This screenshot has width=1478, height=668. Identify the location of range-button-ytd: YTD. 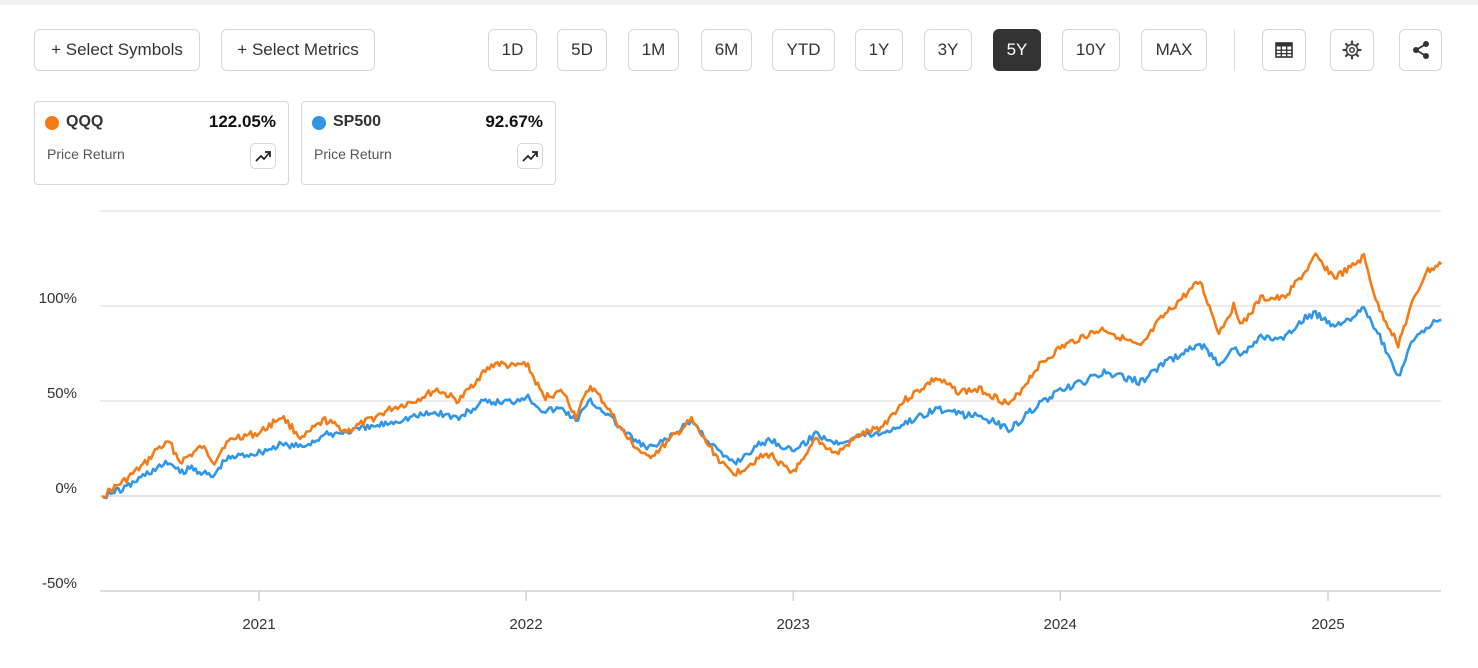
(803, 50).